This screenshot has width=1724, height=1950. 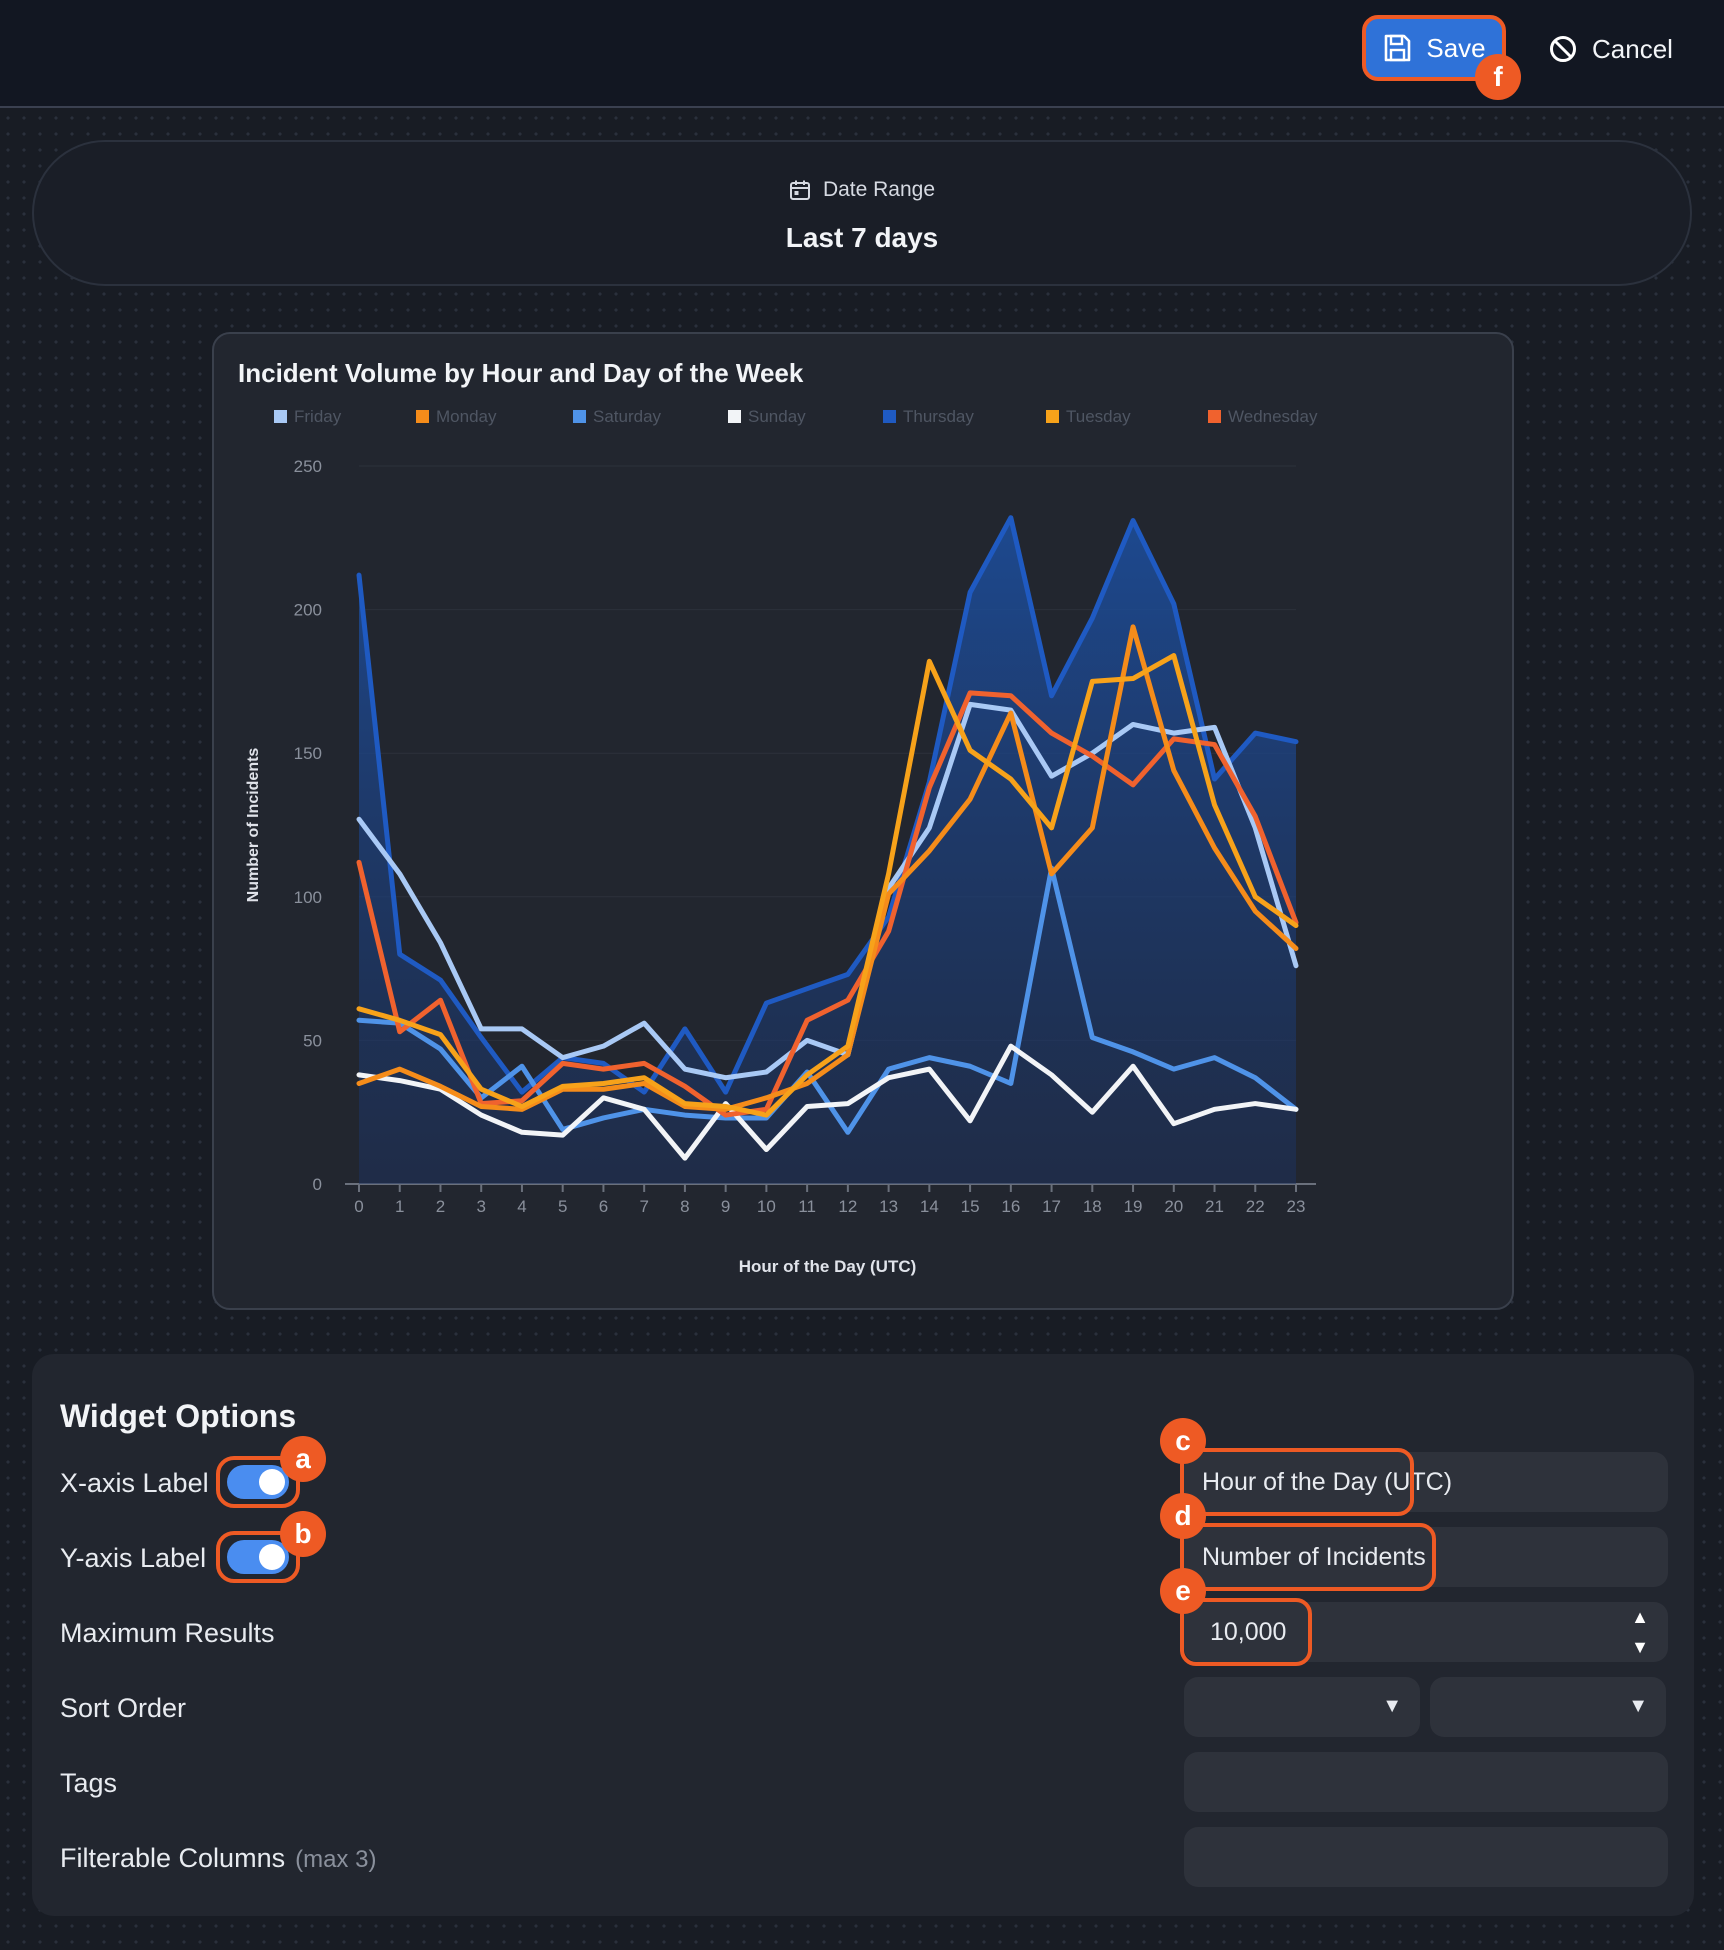 What do you see at coordinates (134, 1483) in the screenshot?
I see `x-axis-label-text: X-axis Label` at bounding box center [134, 1483].